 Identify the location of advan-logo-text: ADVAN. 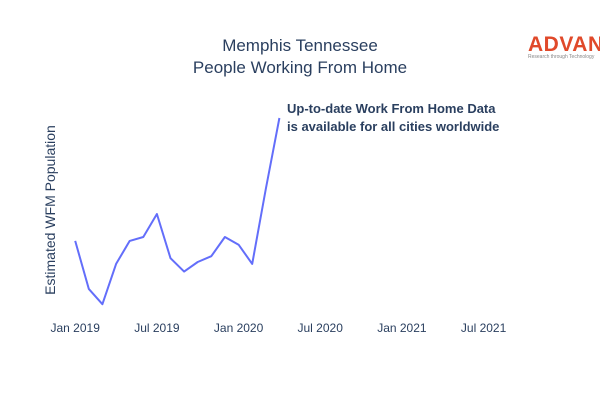
(564, 44).